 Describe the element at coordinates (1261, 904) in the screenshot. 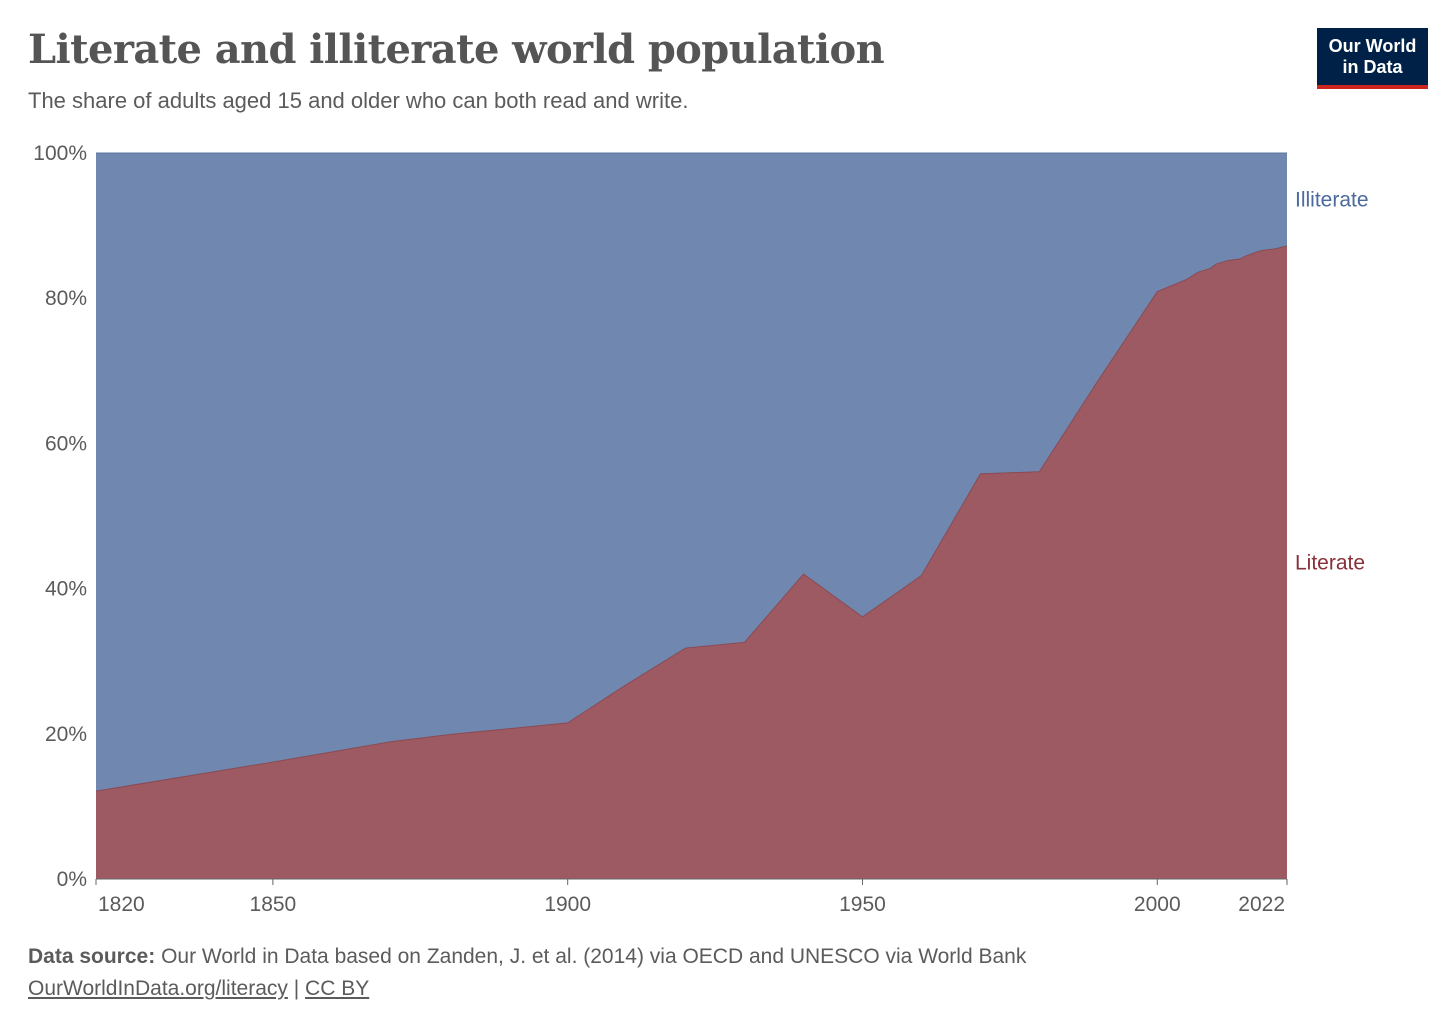

I see `x-tick-label: 2022` at that location.